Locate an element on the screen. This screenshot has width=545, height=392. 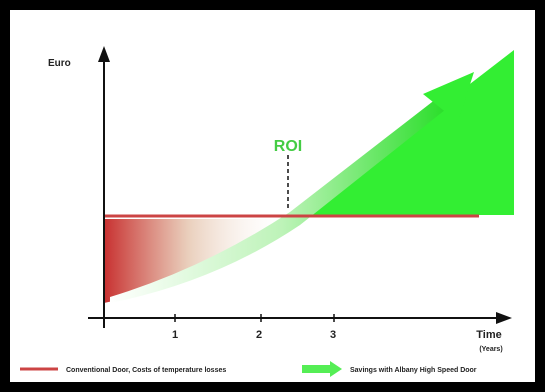
legend-savings-swatch is located at coordinates (322, 369).